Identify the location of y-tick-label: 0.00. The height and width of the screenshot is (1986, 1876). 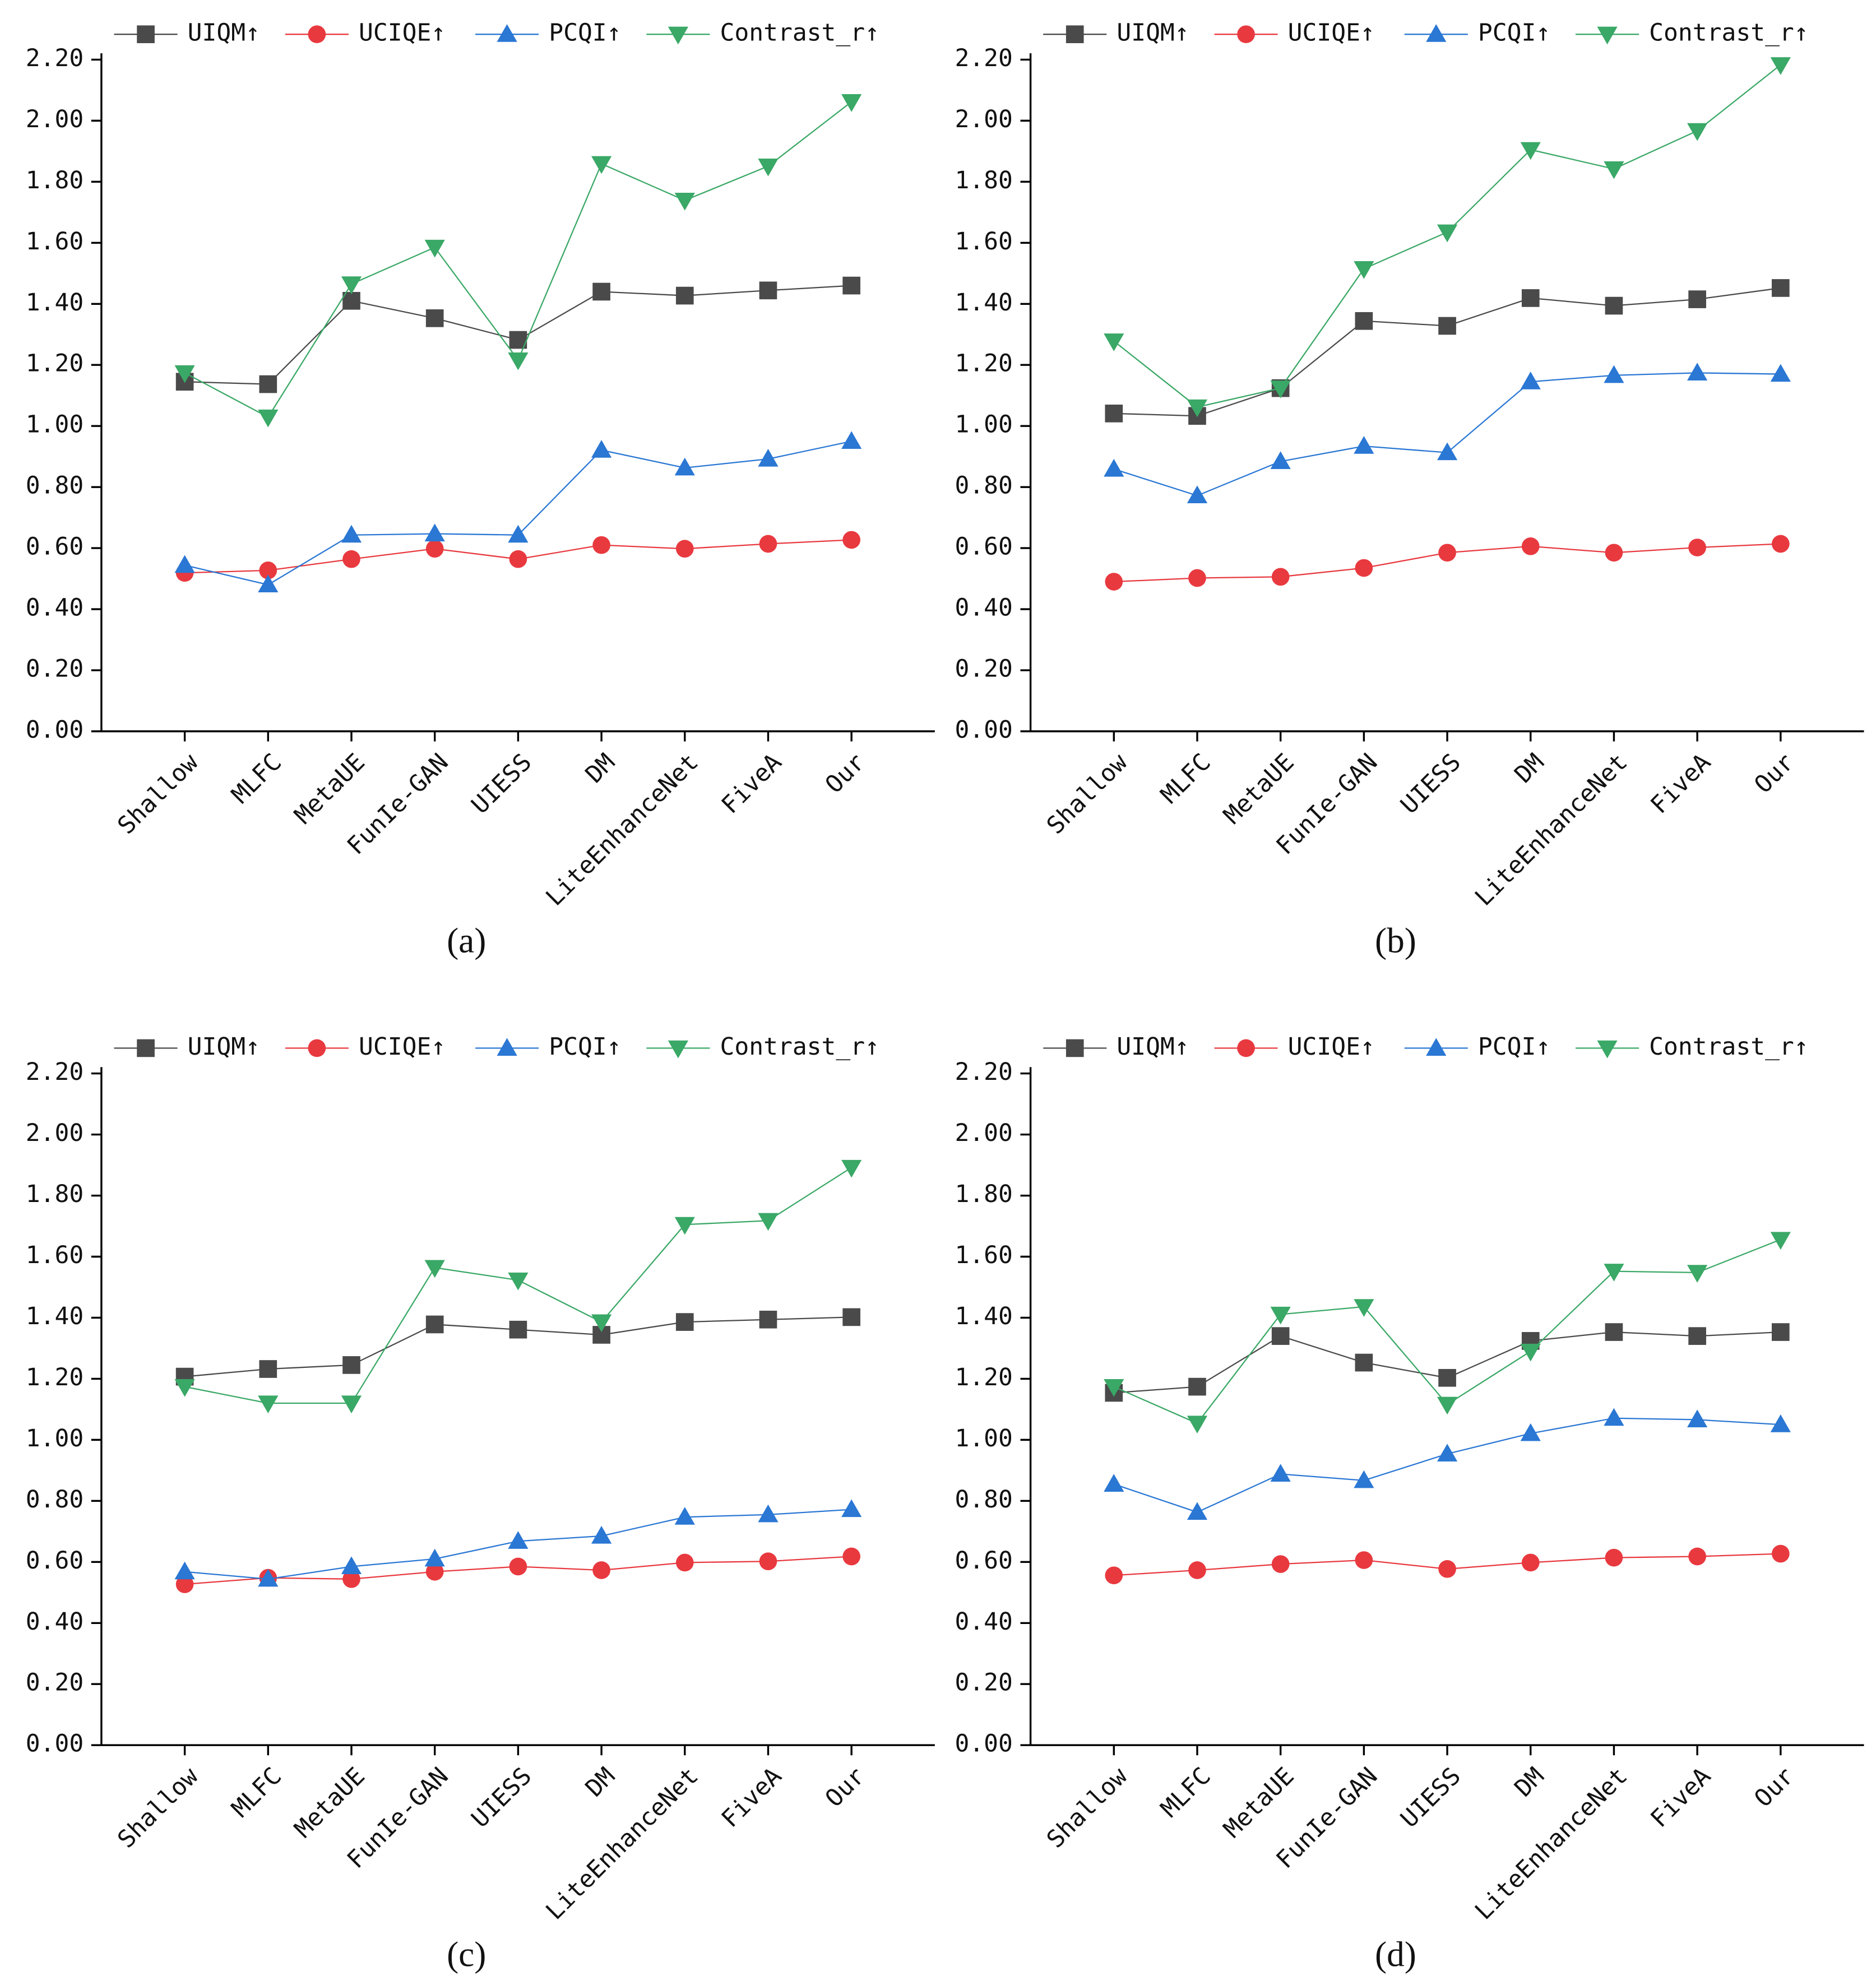
(983, 1744).